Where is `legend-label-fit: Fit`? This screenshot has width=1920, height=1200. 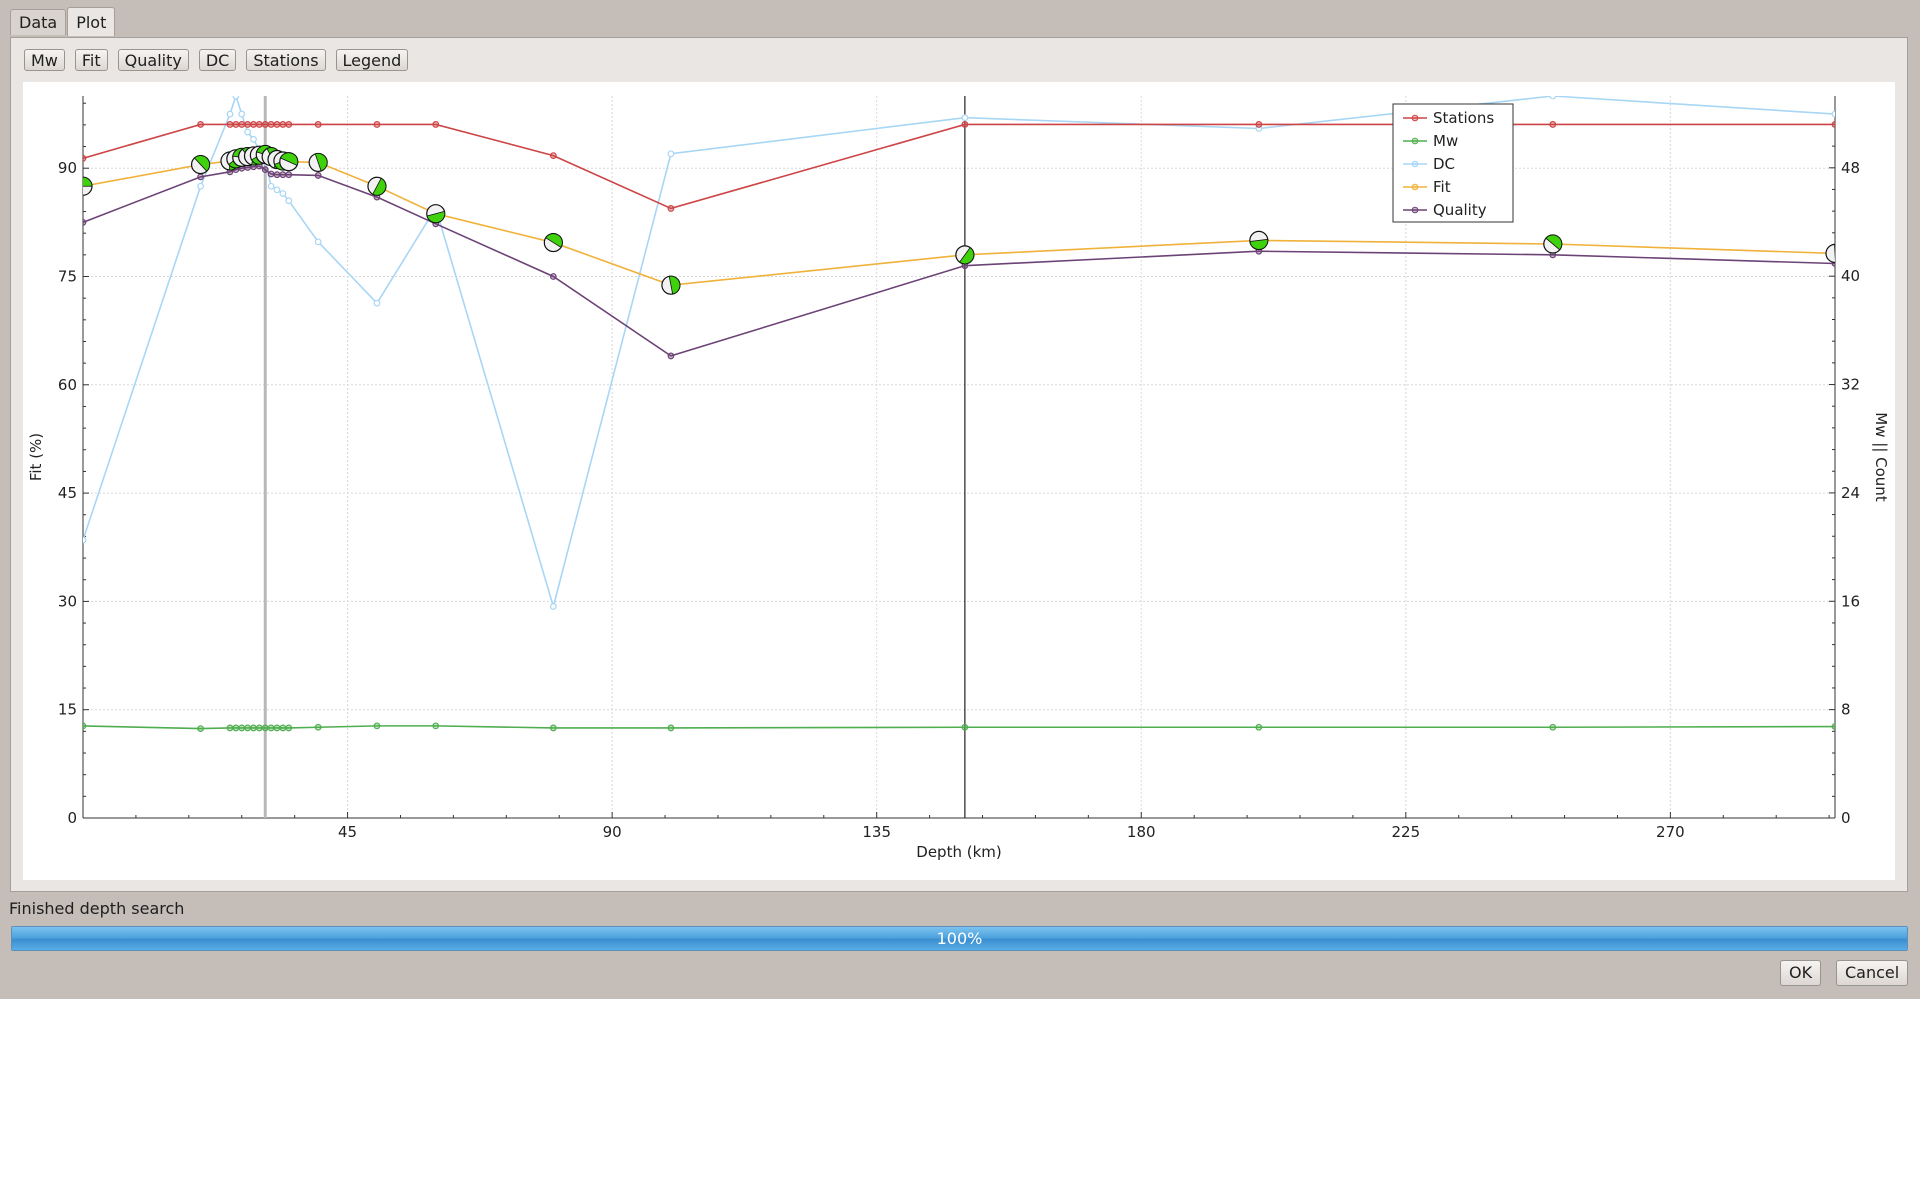 legend-label-fit: Fit is located at coordinates (1442, 187).